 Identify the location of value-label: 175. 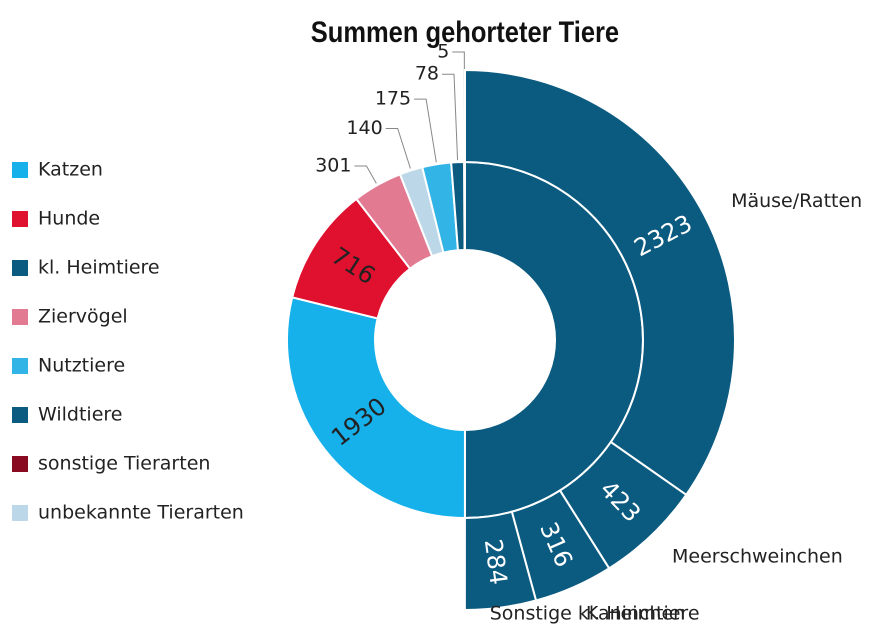
(393, 99).